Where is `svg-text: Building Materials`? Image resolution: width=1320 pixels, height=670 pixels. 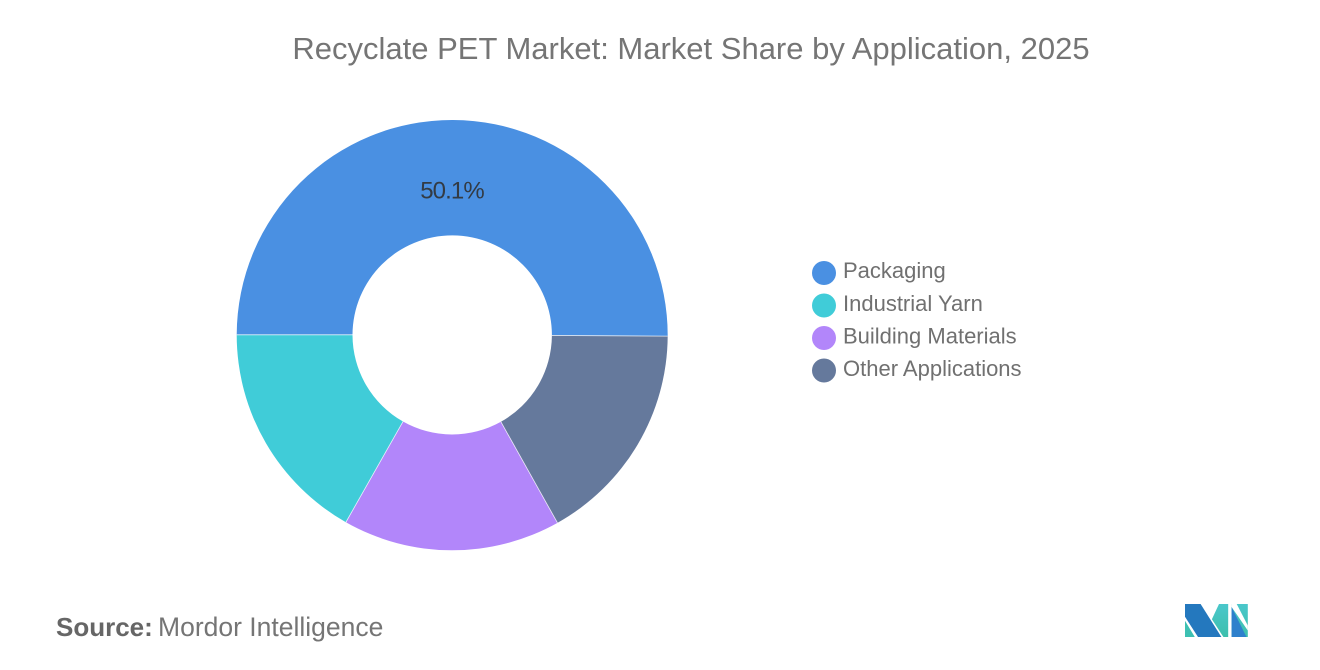
svg-text: Building Materials is located at coordinates (930, 335).